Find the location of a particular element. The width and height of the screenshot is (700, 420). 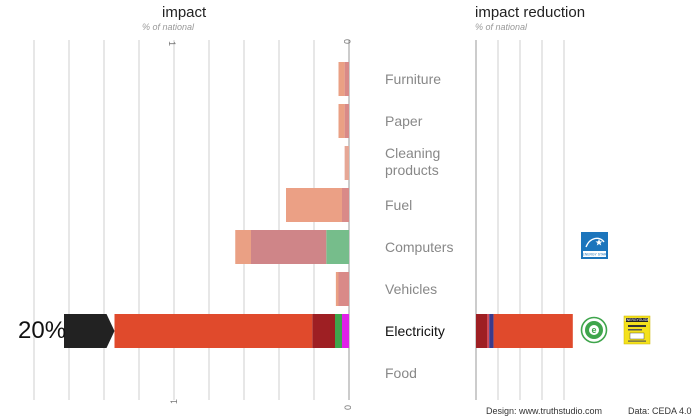

impact-panel-subtitle: % of national is located at coordinates (168, 27).